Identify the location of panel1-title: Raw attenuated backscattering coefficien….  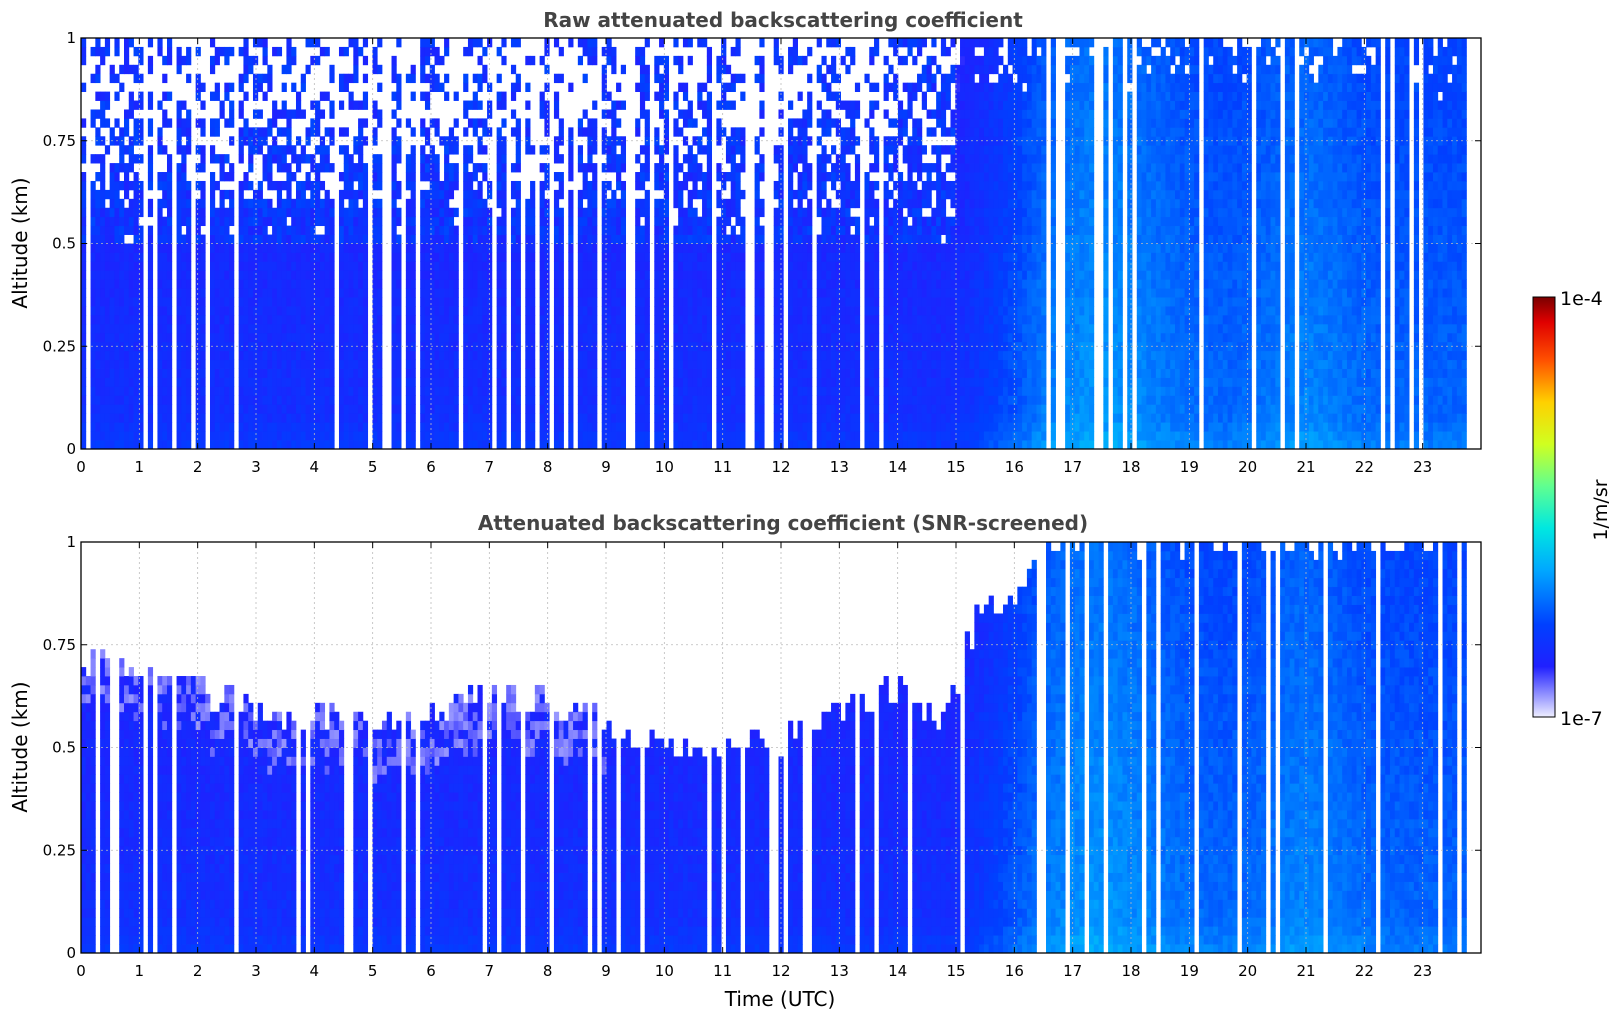
(783, 20).